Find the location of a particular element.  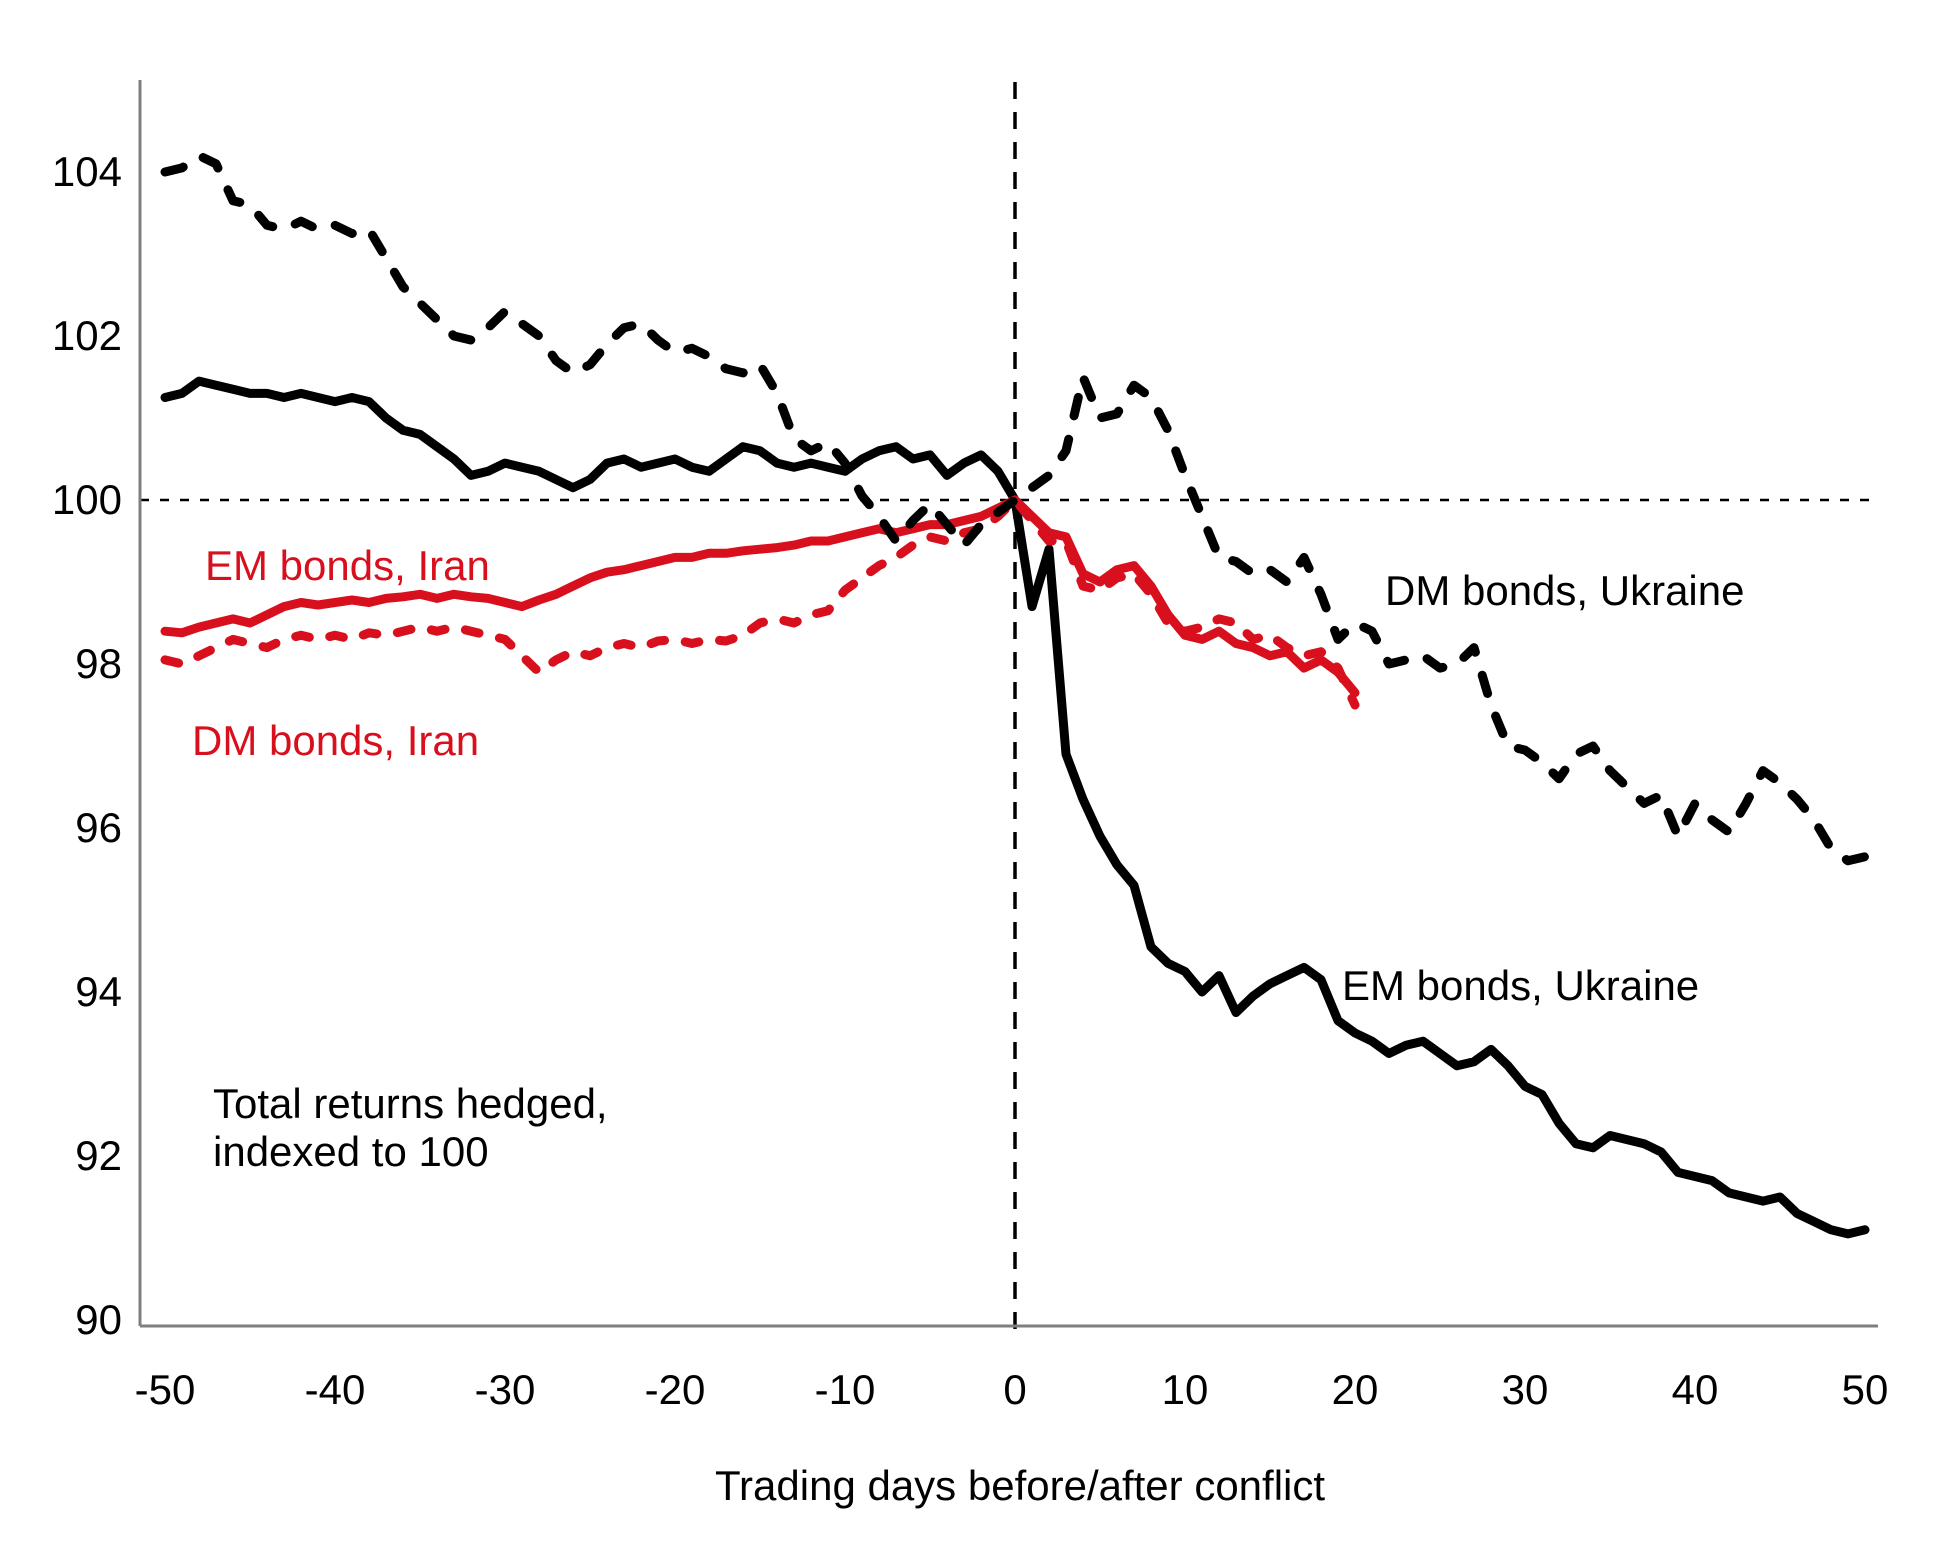

label-dm-bonds-iran: DM bonds, Iran is located at coordinates (335, 740).